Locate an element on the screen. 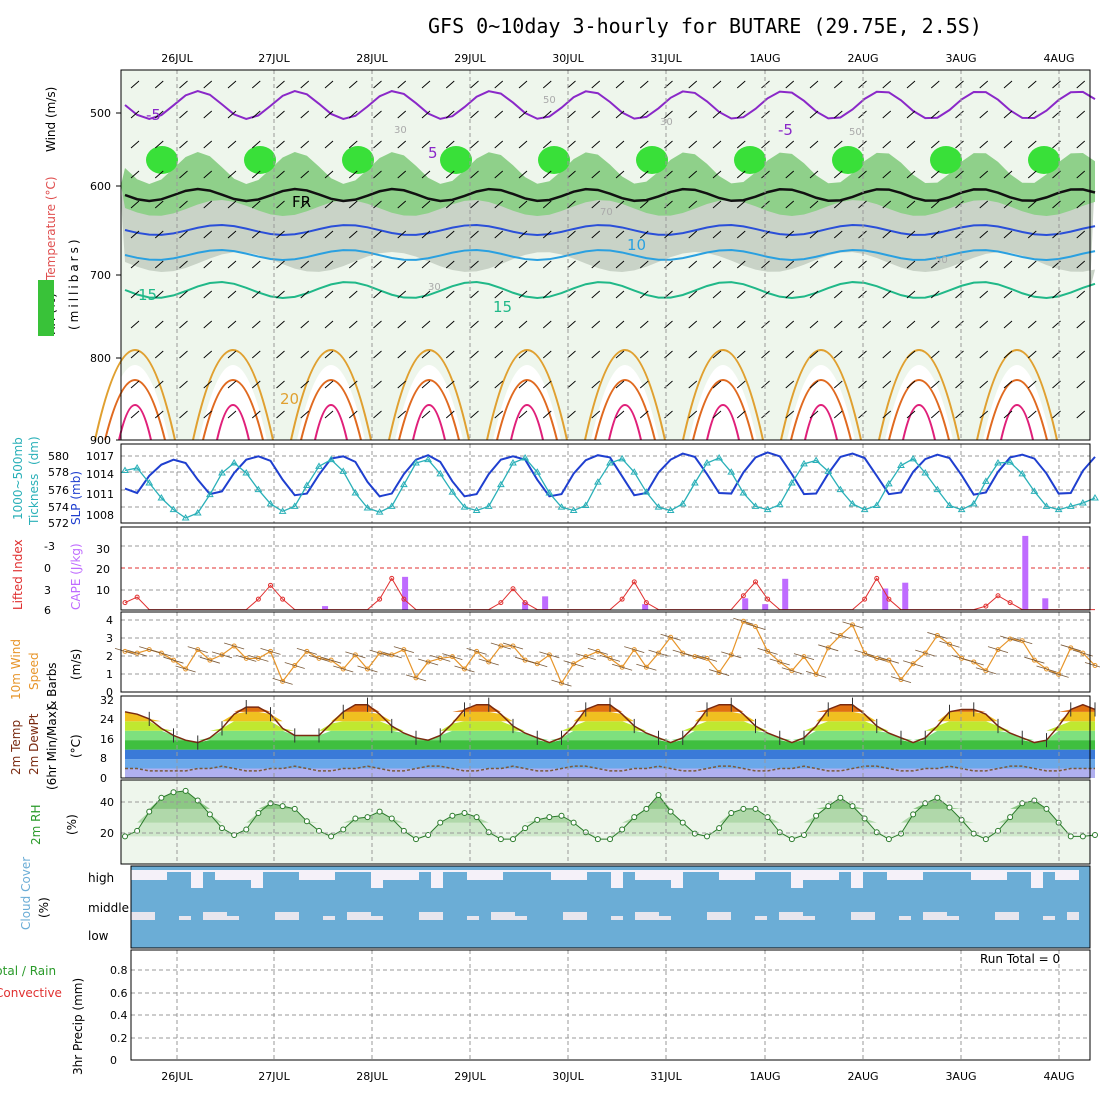  date-label-bottom: 26JUL is located at coordinates (177, 1076).